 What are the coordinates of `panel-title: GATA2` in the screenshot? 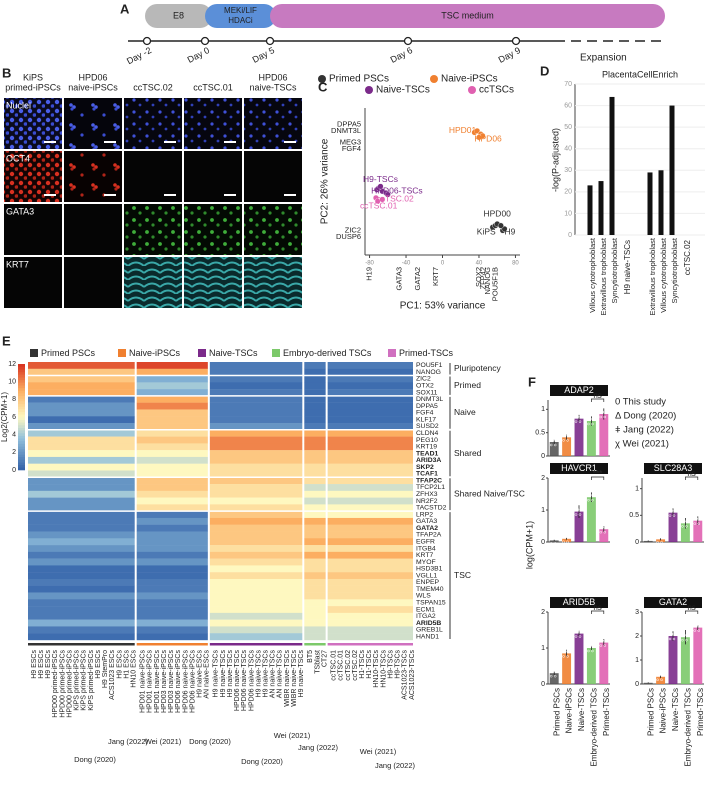 It's located at (673, 602).